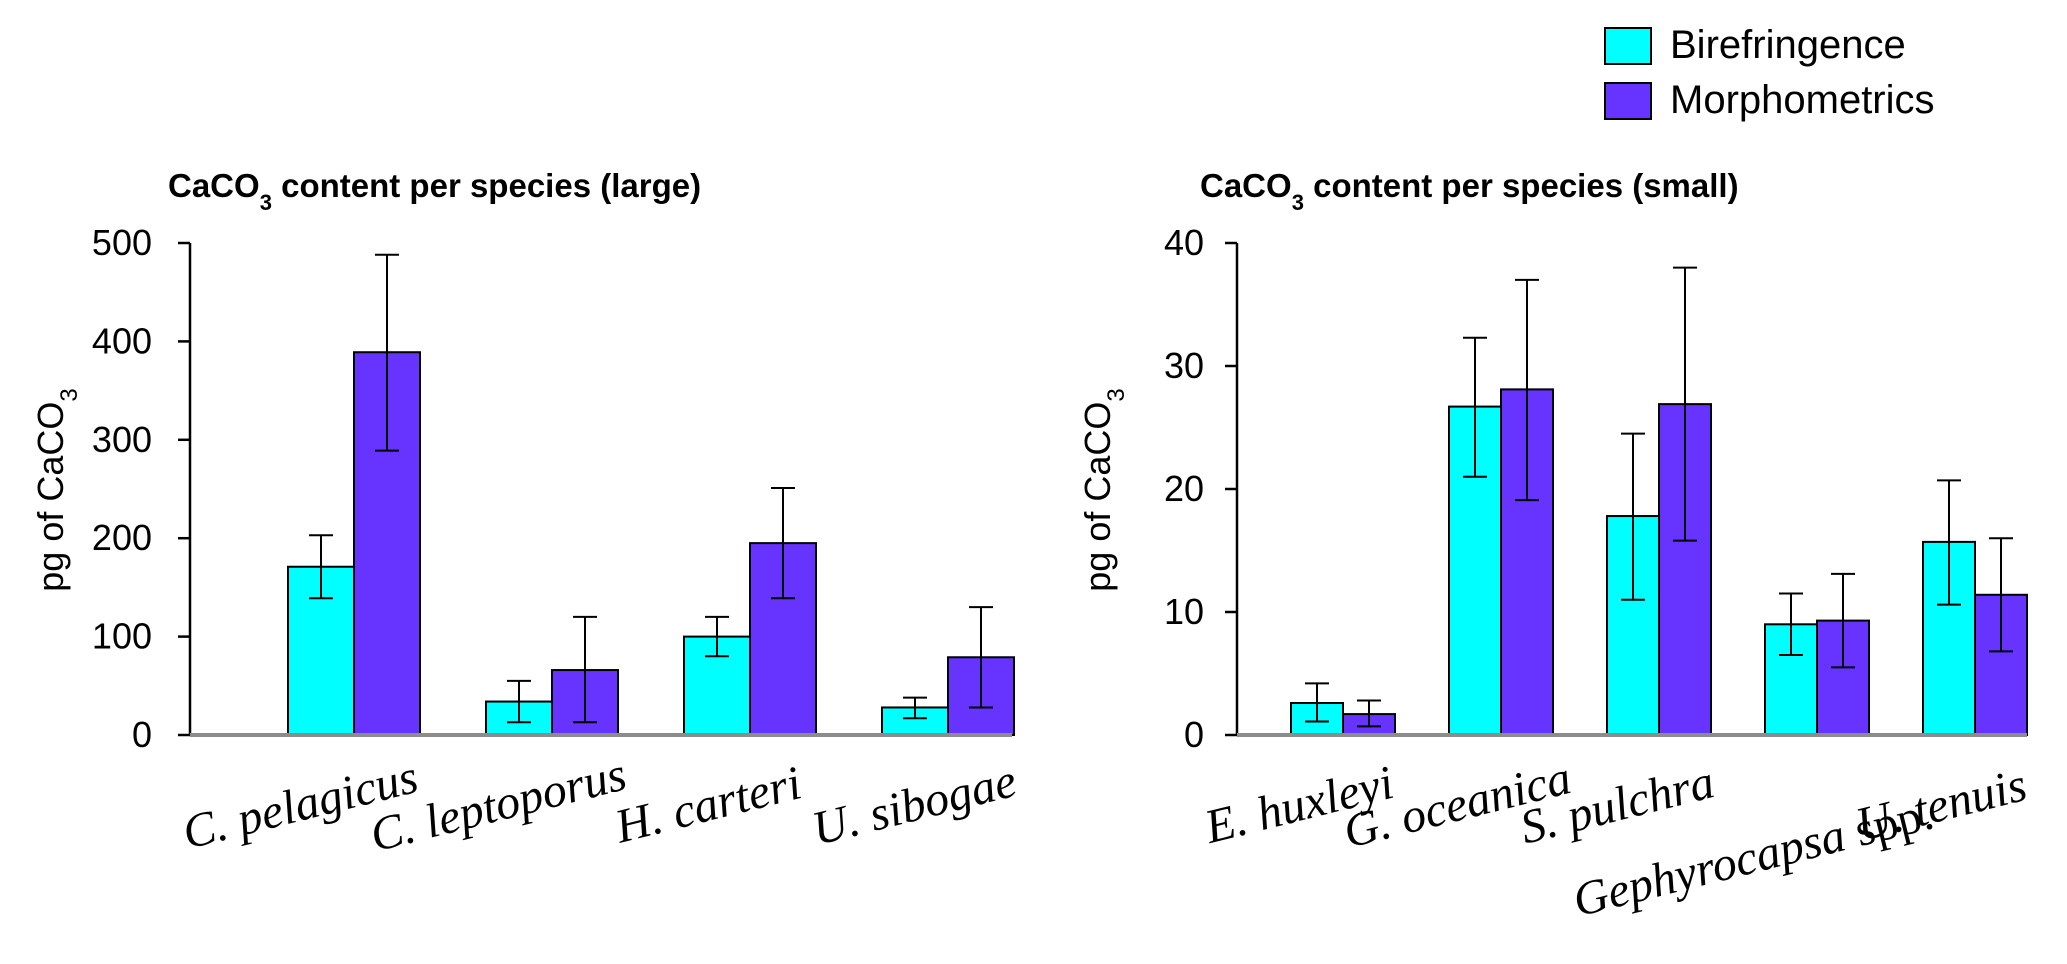 The width and height of the screenshot is (2067, 964). I want to click on y-tick-label: 100, so click(122, 636).